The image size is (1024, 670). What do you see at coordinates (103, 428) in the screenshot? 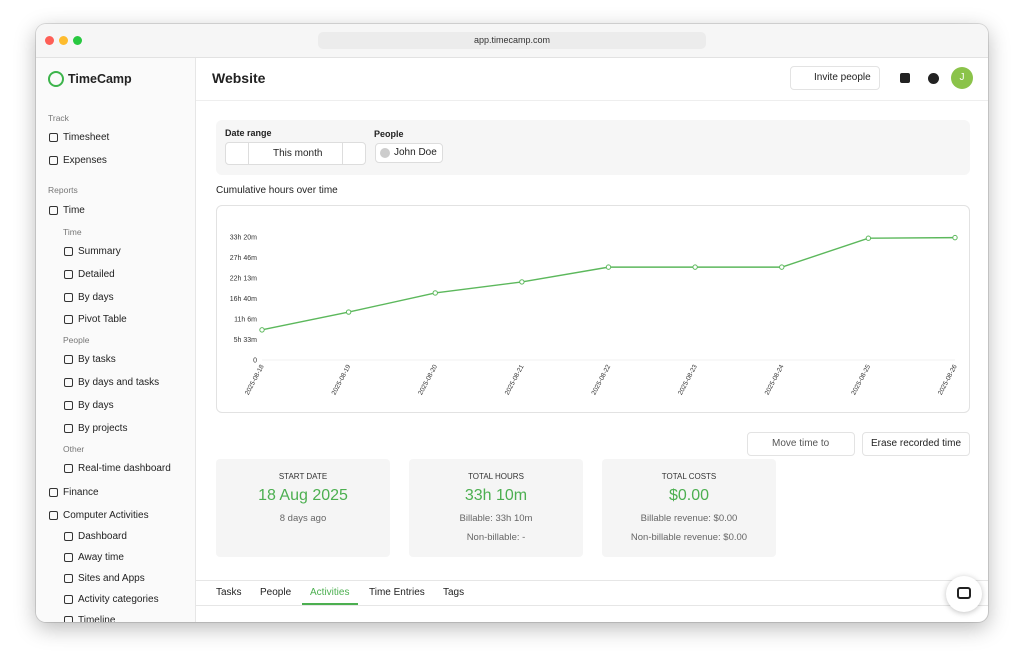
I see `nav-item: By projects` at bounding box center [103, 428].